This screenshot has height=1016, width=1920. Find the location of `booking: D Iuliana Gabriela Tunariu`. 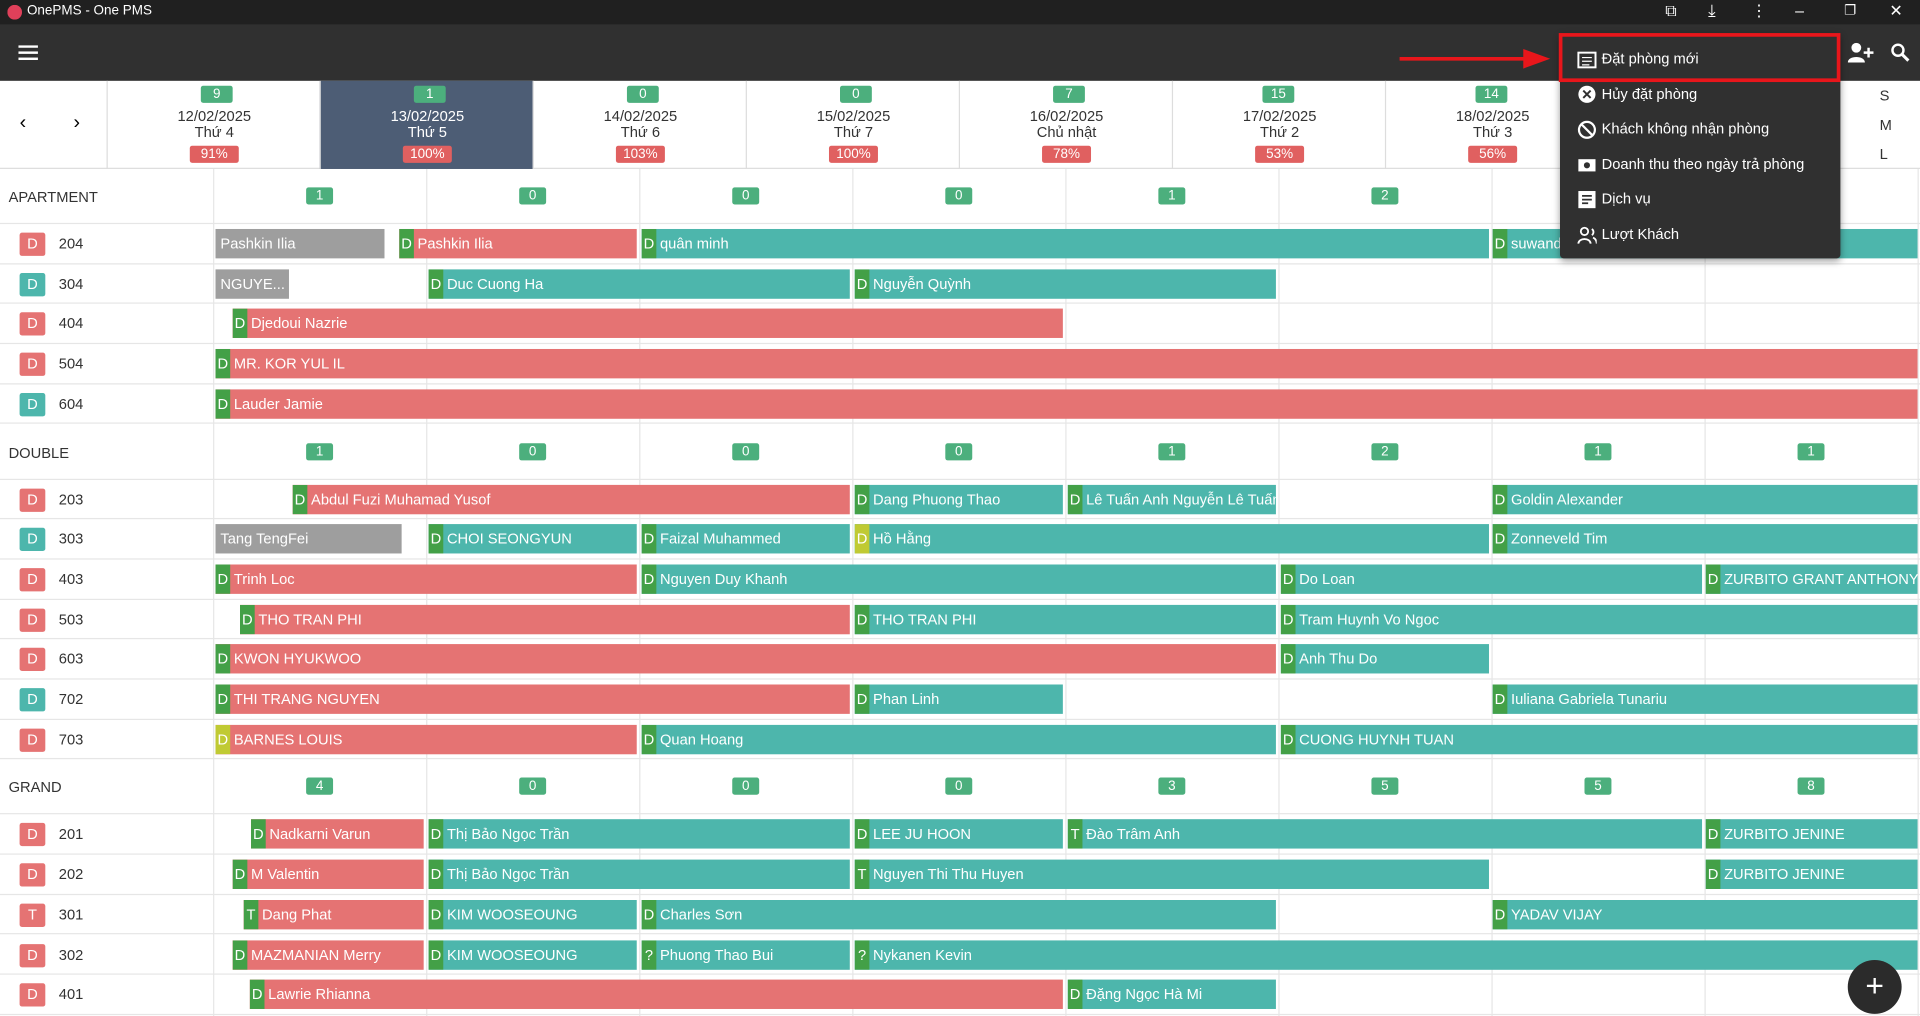

booking: D Iuliana Gabriela Tunariu is located at coordinates (1705, 699).